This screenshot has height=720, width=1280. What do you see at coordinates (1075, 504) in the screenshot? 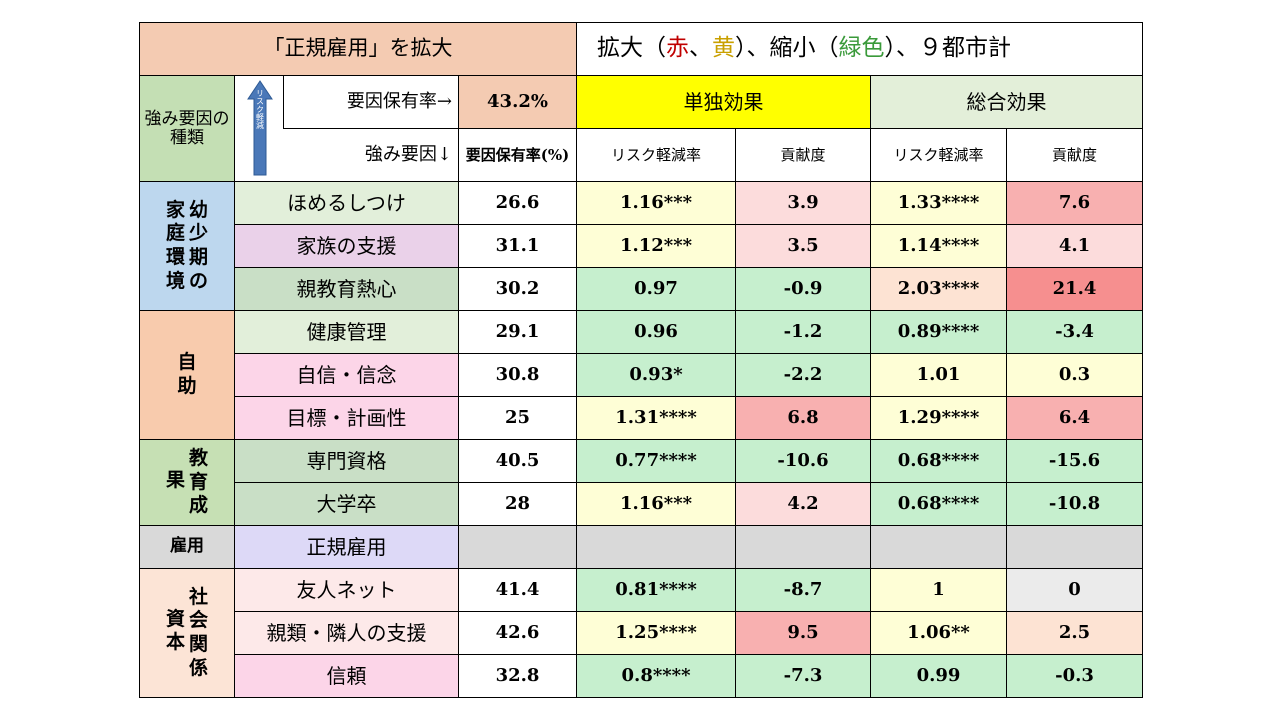
I see `total-contrib-cell: -10.8` at bounding box center [1075, 504].